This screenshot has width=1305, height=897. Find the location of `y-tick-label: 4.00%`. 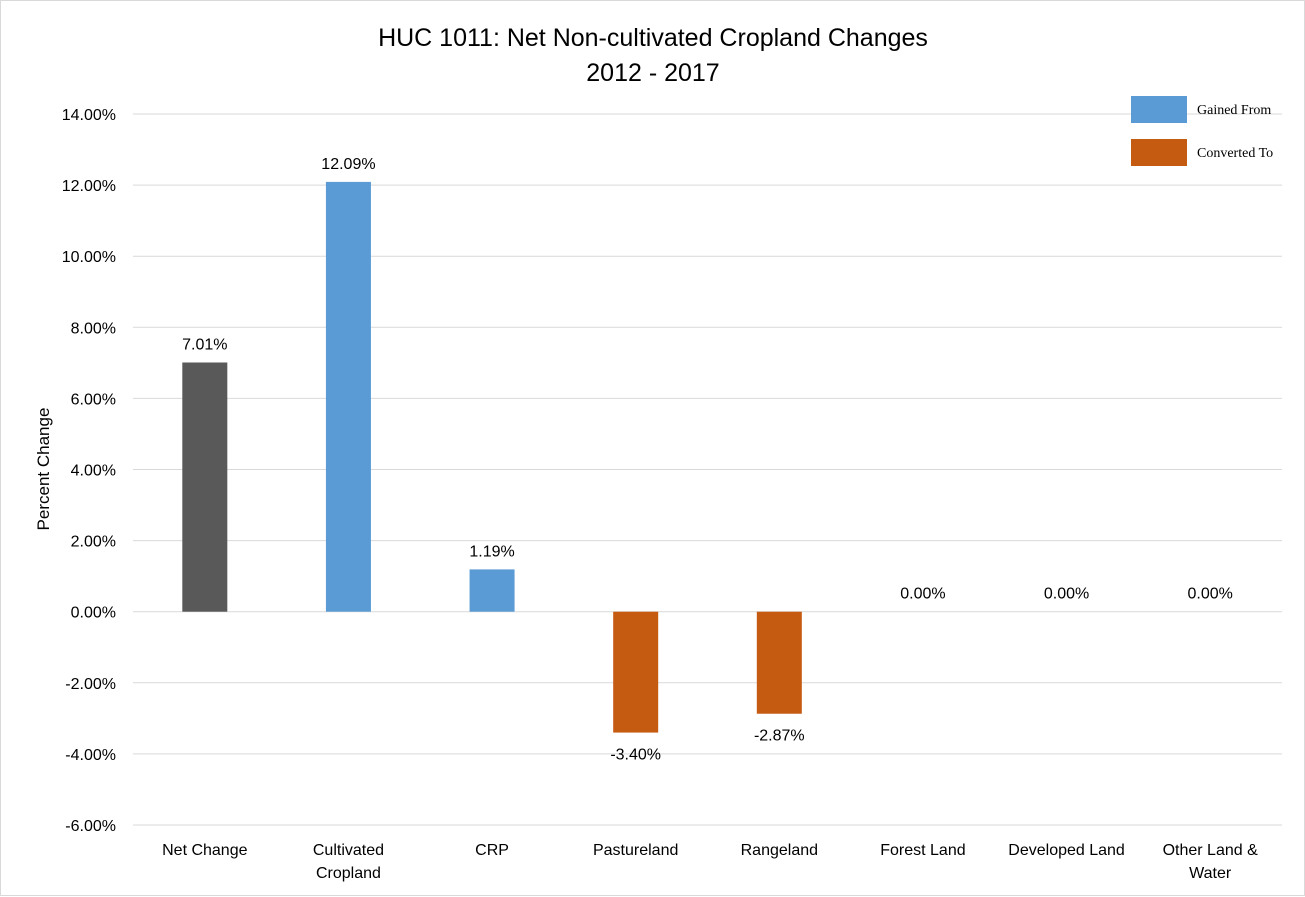

y-tick-label: 4.00% is located at coordinates (93, 471).